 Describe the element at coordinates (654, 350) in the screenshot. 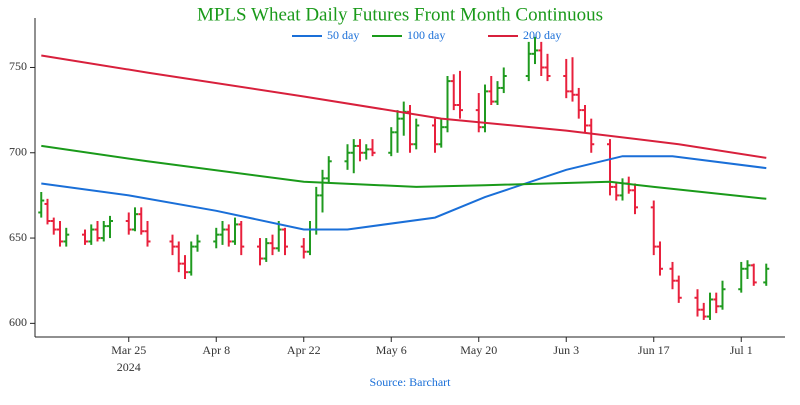

I see `x-tick-label: Jun 17` at that location.